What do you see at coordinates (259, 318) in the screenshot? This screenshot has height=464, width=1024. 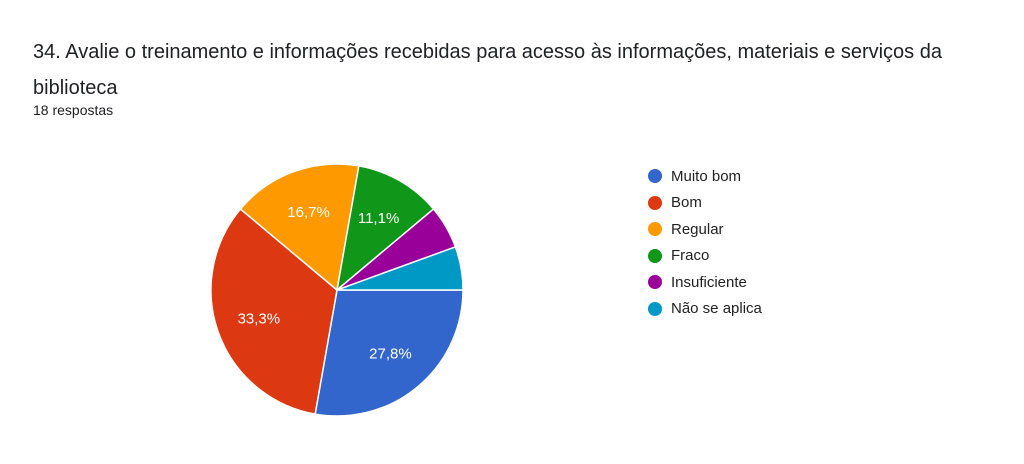 I see `slice-label: 33,3%` at bounding box center [259, 318].